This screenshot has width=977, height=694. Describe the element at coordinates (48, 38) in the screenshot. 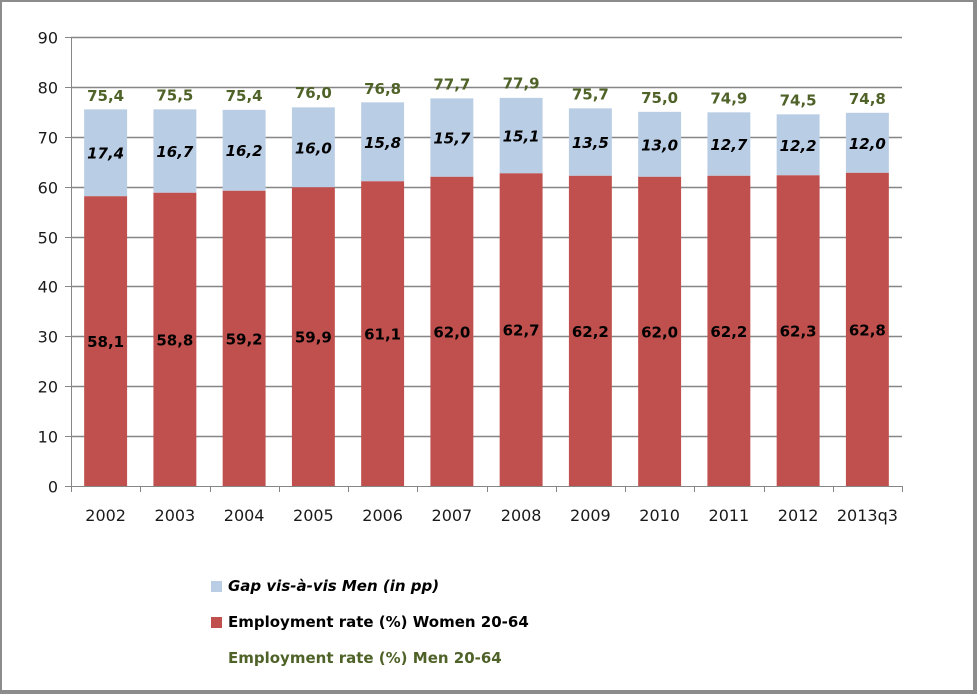

I see `y-tick-label: 90` at that location.